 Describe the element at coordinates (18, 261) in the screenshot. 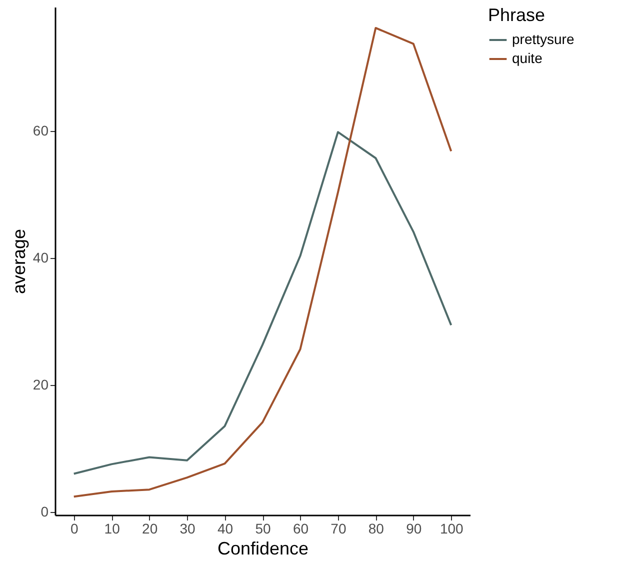

I see `y-axis-title: average` at that location.